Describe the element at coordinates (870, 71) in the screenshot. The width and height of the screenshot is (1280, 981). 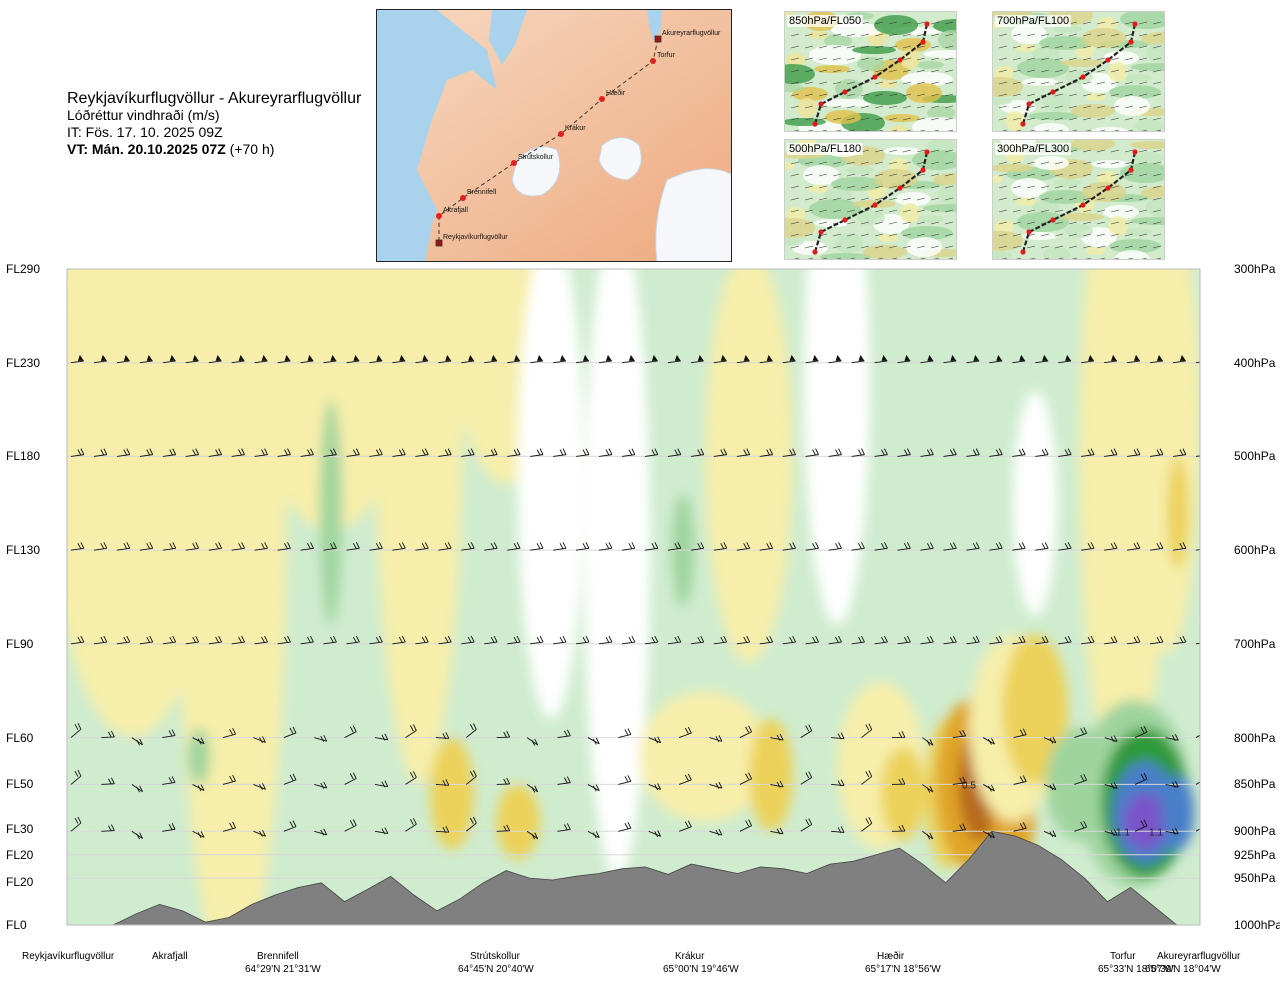
I see `level-map-850: 850hPa/FL050` at that location.